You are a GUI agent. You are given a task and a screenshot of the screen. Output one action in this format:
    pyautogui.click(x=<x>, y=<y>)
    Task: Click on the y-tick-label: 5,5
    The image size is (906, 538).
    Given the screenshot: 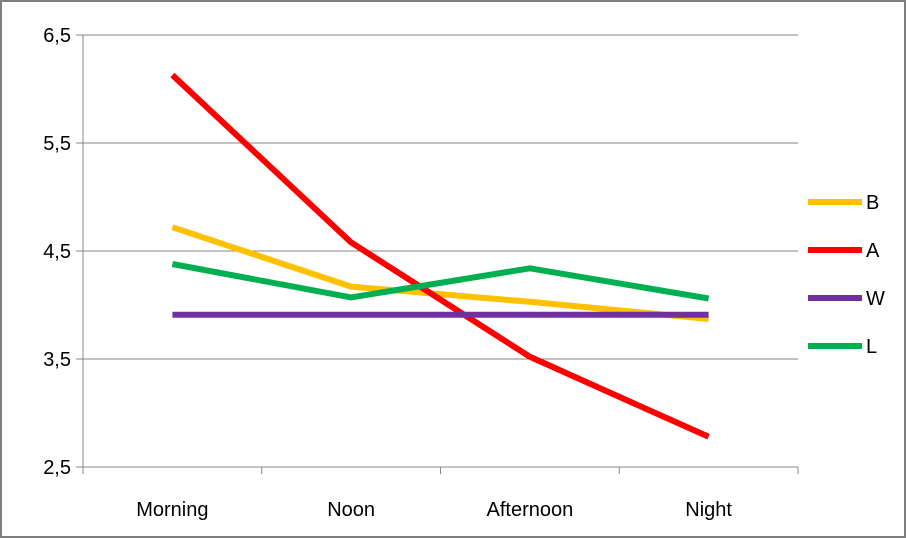 What is the action you would take?
    pyautogui.click(x=57, y=144)
    